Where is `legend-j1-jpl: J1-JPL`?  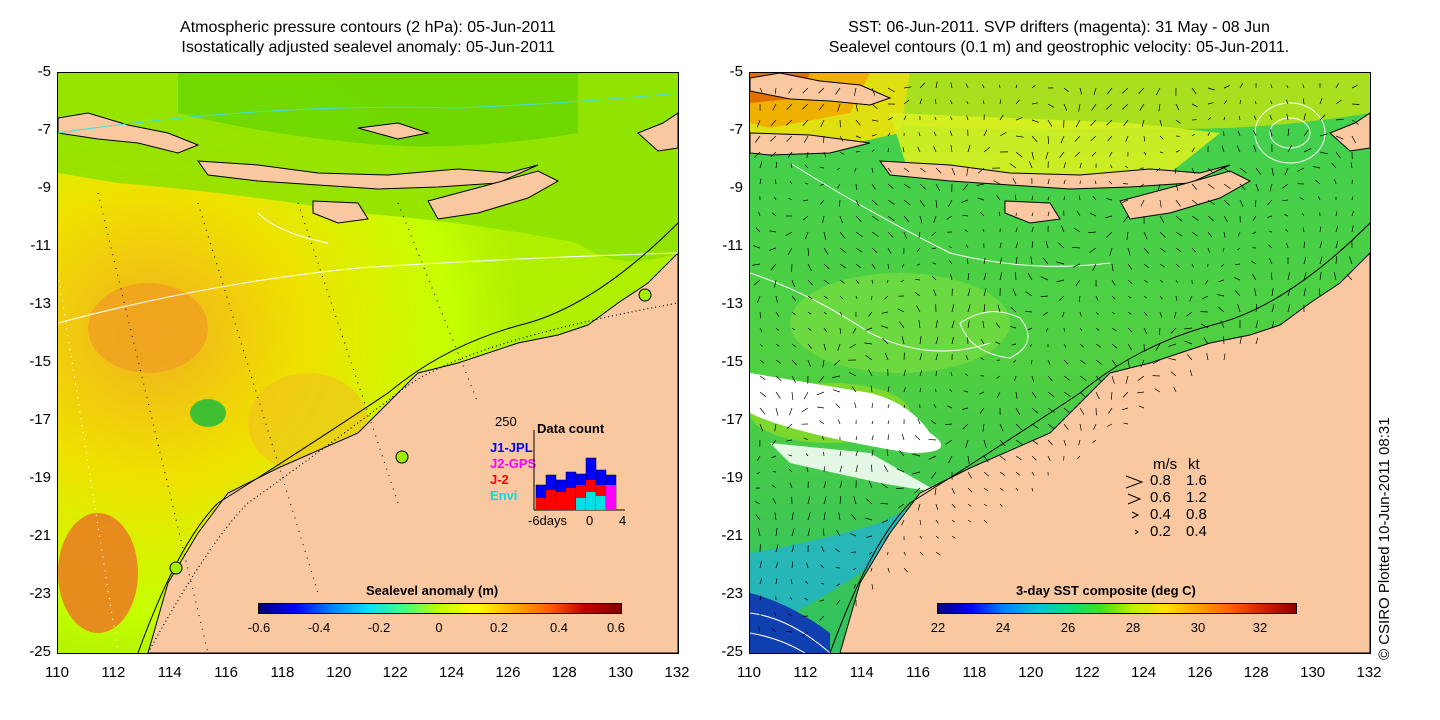
legend-j1-jpl: J1-JPL is located at coordinates (511, 447).